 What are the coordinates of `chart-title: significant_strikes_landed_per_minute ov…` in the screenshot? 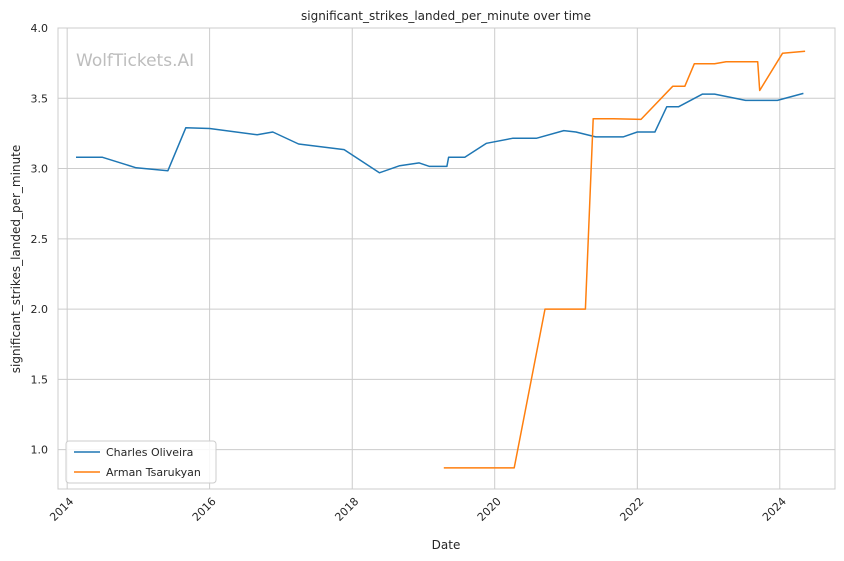 It's located at (446, 16).